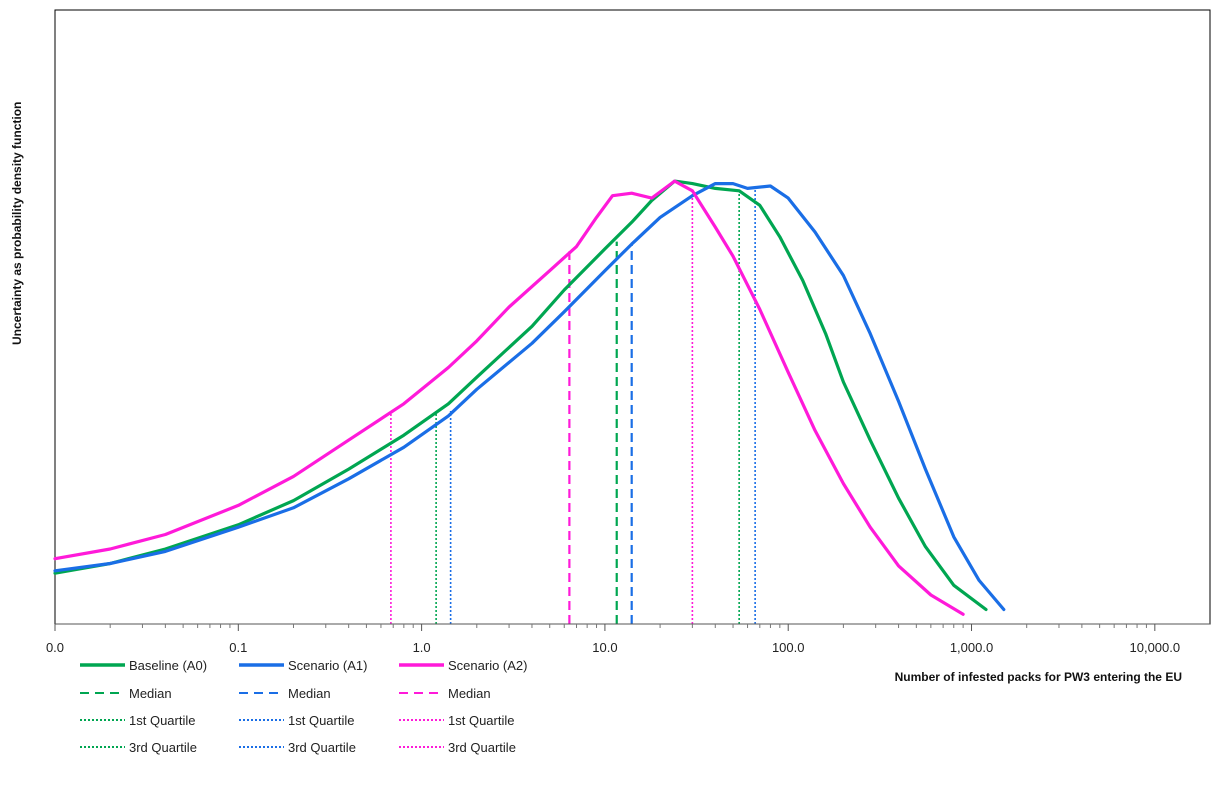  I want to click on x-axis-ticks: 0.0 0.1 1.0 10.0 100.0 1,000.0 10,000.0, so click(613, 639).